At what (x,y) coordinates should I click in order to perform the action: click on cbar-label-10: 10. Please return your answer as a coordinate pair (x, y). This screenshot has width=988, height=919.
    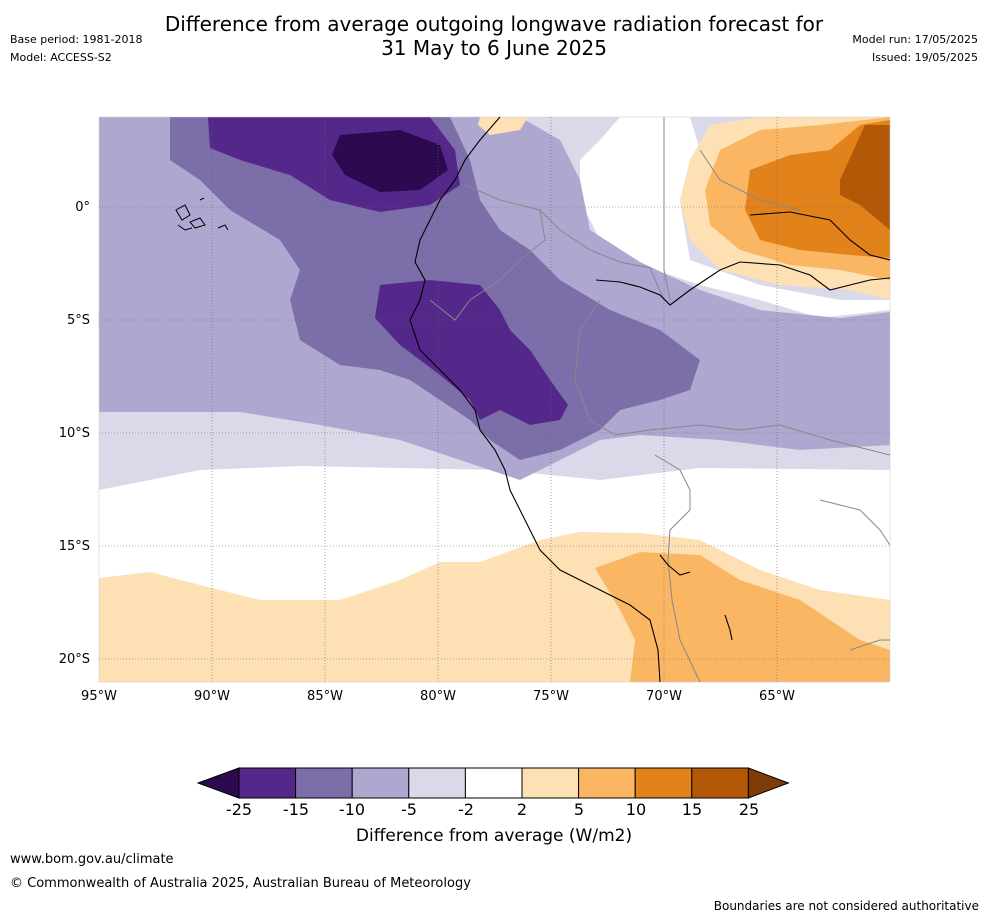
    Looking at the image, I should click on (636, 809).